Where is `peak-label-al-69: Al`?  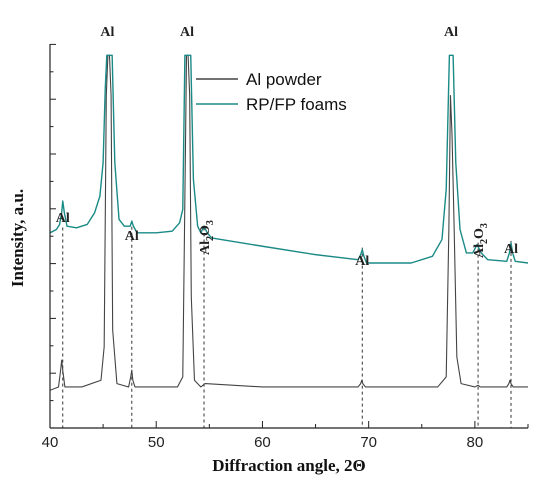
peak-label-al-69: Al is located at coordinates (362, 261).